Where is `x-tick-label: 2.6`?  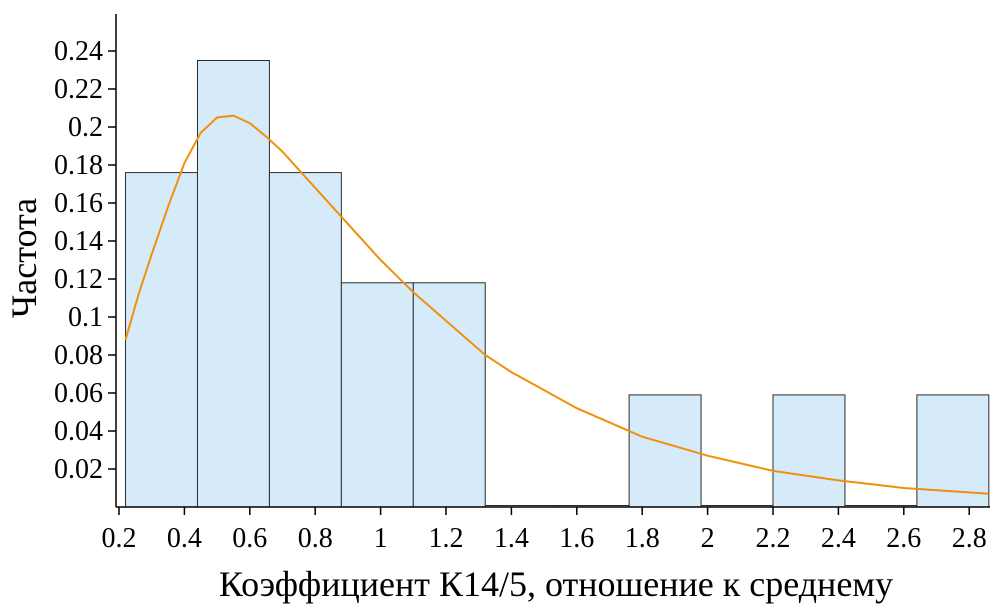 x-tick-label: 2.6 is located at coordinates (903, 538).